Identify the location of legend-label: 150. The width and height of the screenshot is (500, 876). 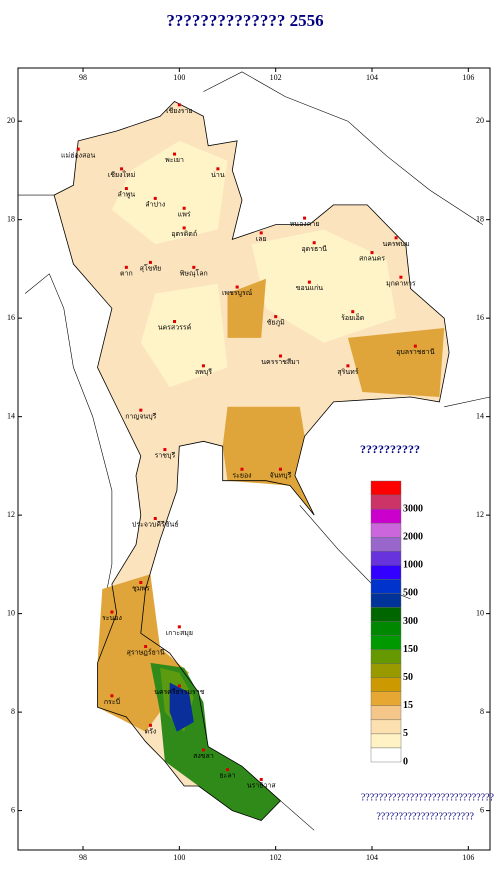
(410, 649).